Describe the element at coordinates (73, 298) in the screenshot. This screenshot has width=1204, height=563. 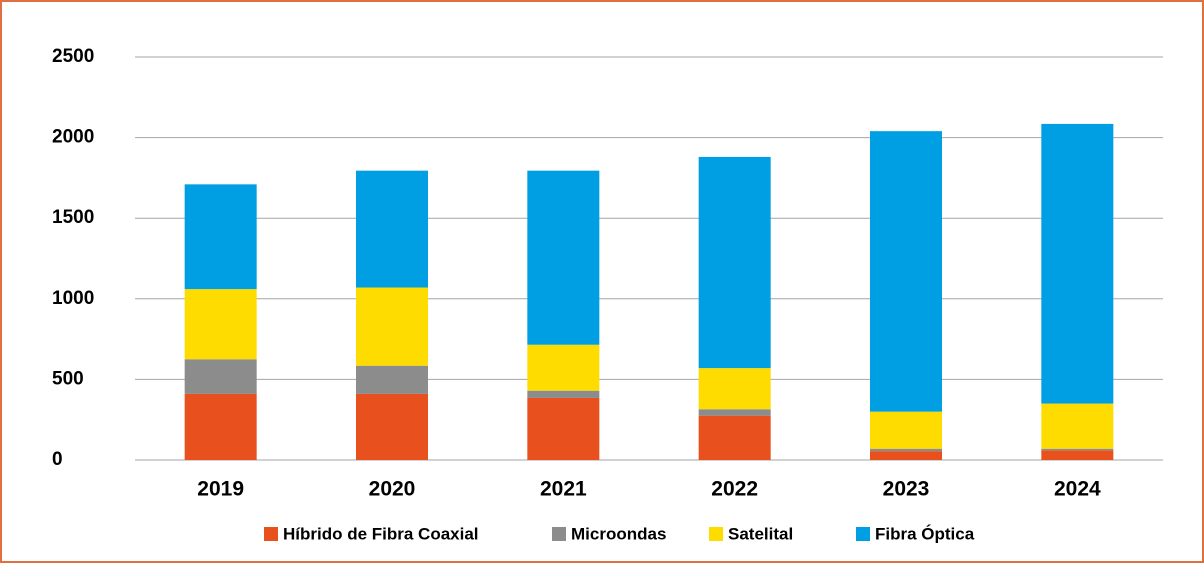
I see `y-tick-label: 1000` at that location.